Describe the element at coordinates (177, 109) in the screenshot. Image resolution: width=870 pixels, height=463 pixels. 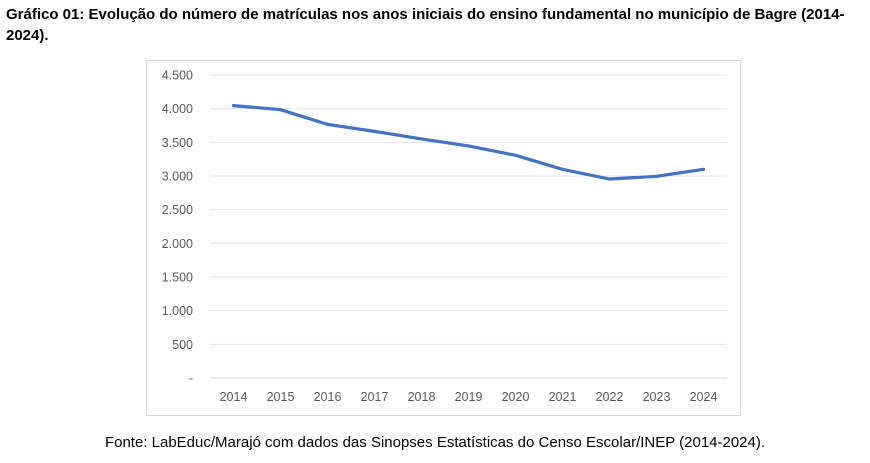
I see `y-tick-label: 4.000` at that location.